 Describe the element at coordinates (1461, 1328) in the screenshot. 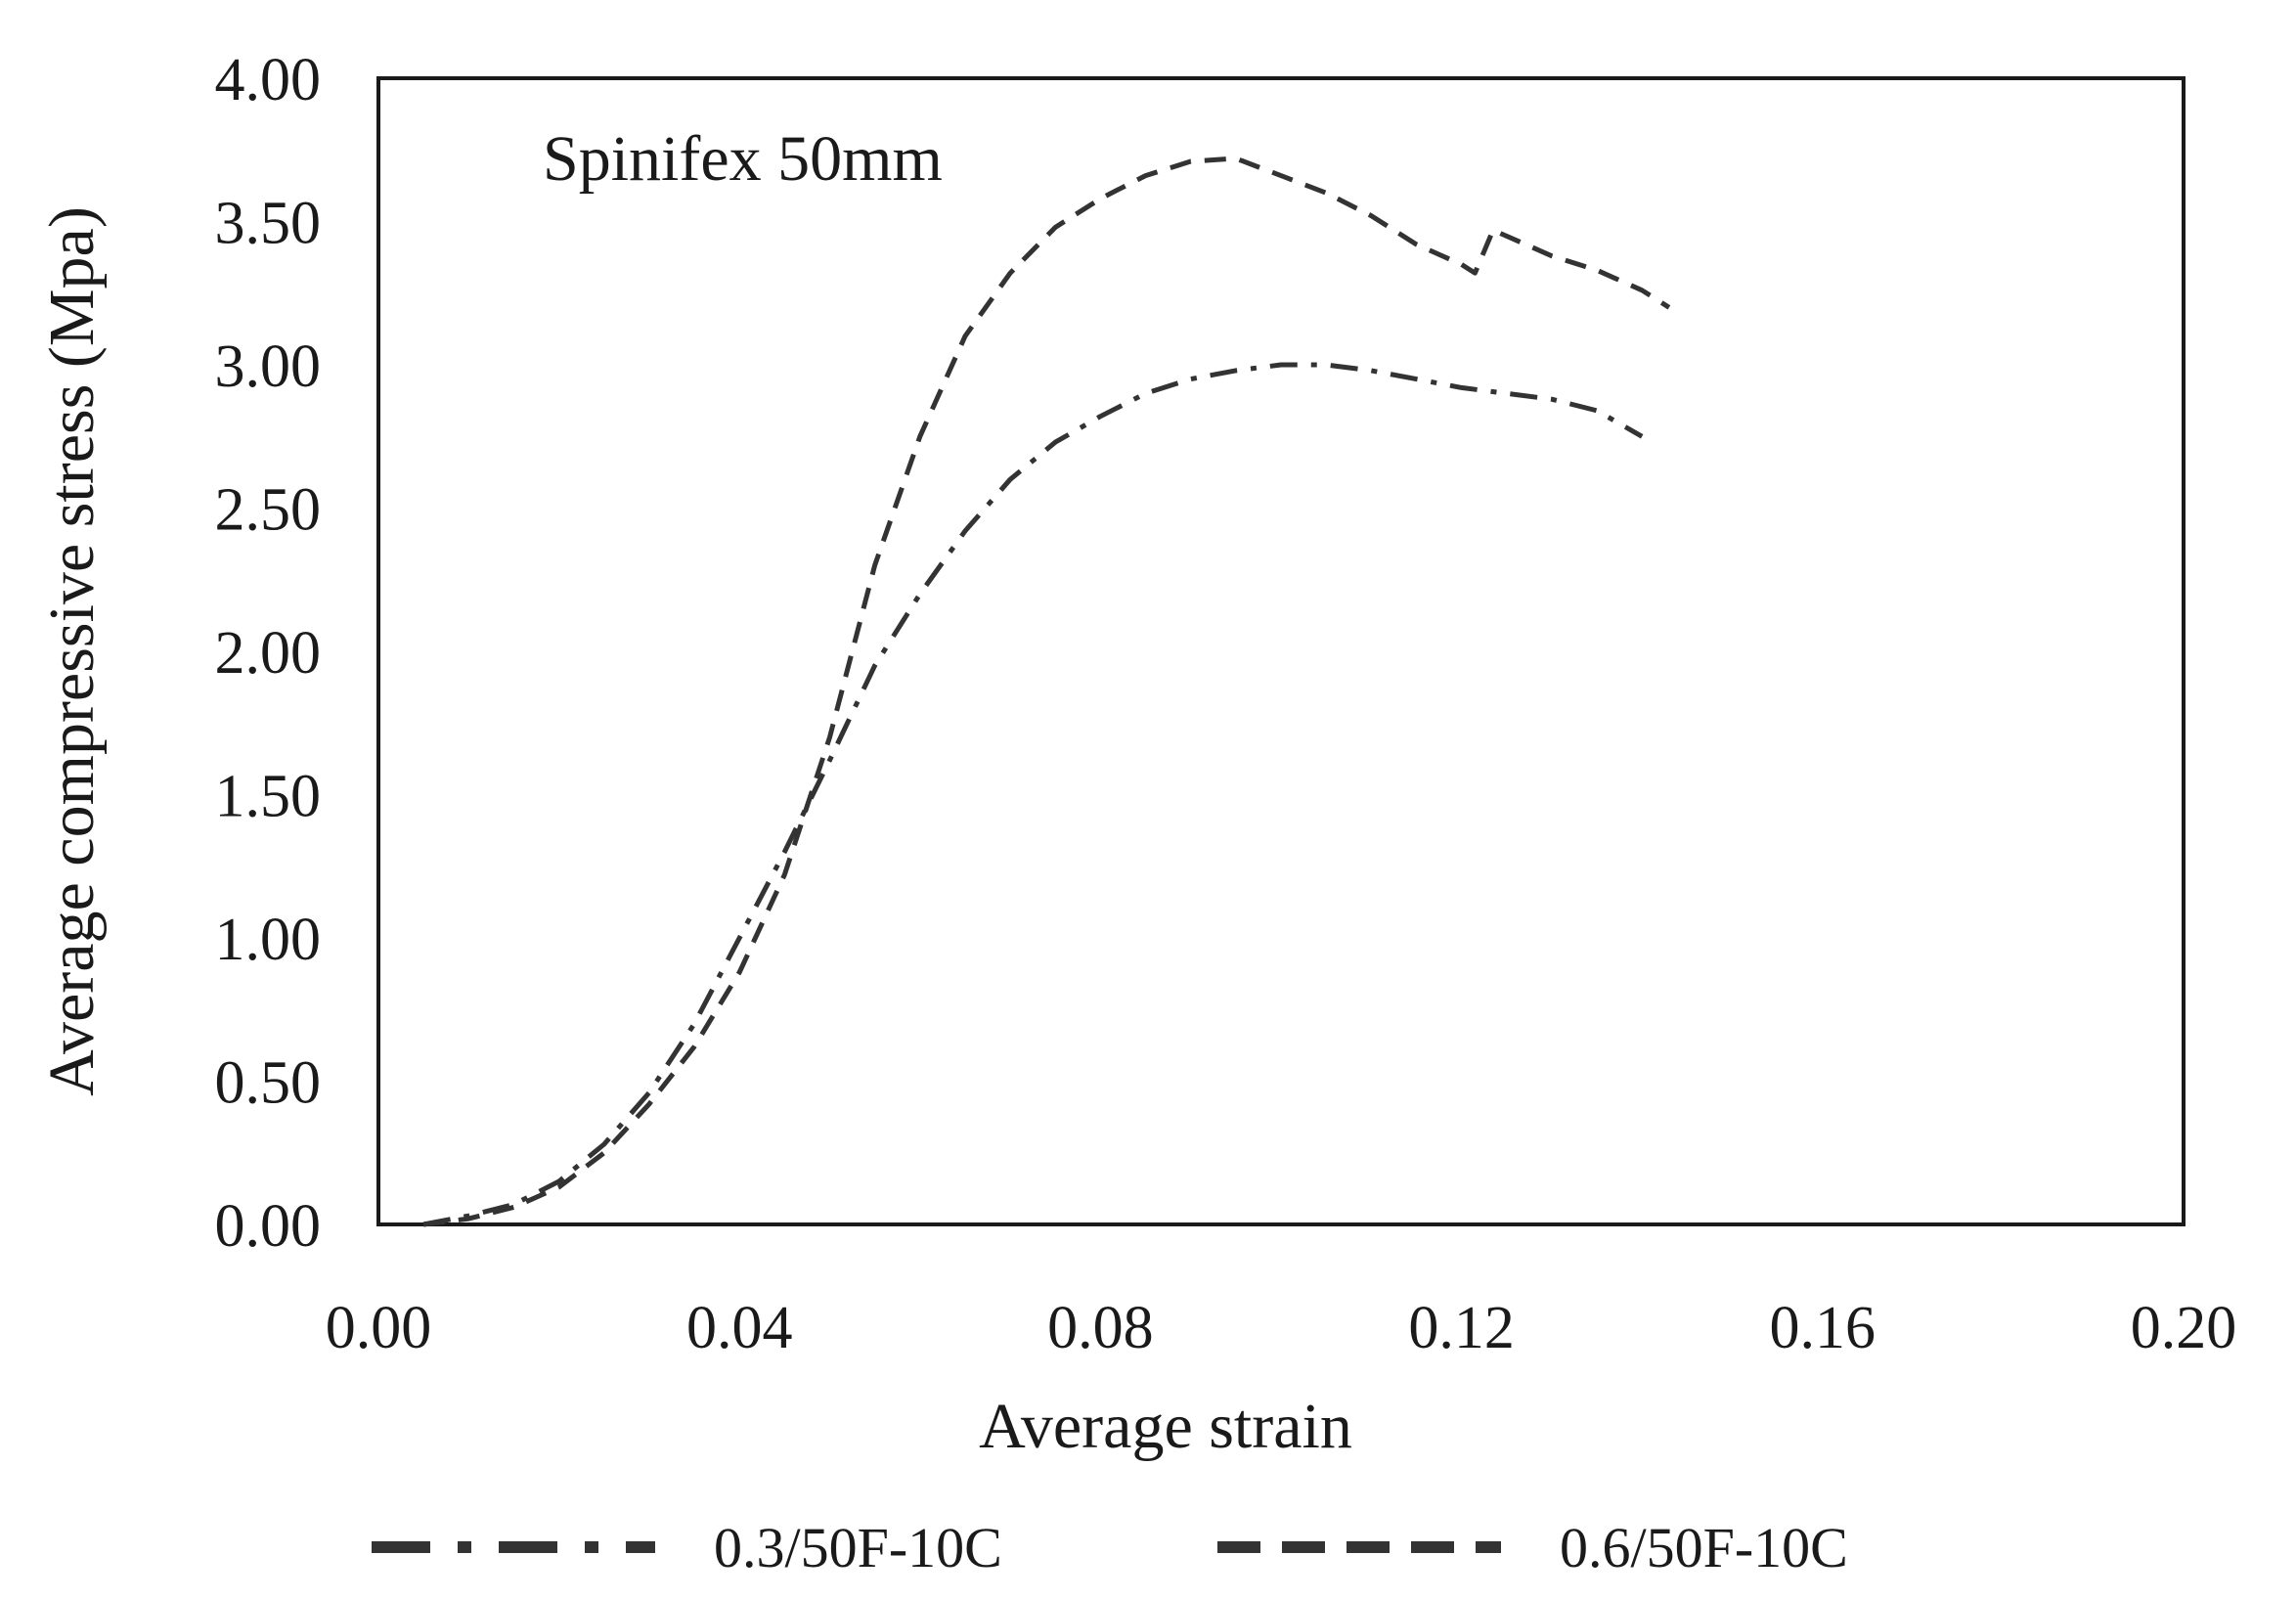

I see `x-tick-label: 0.12` at that location.